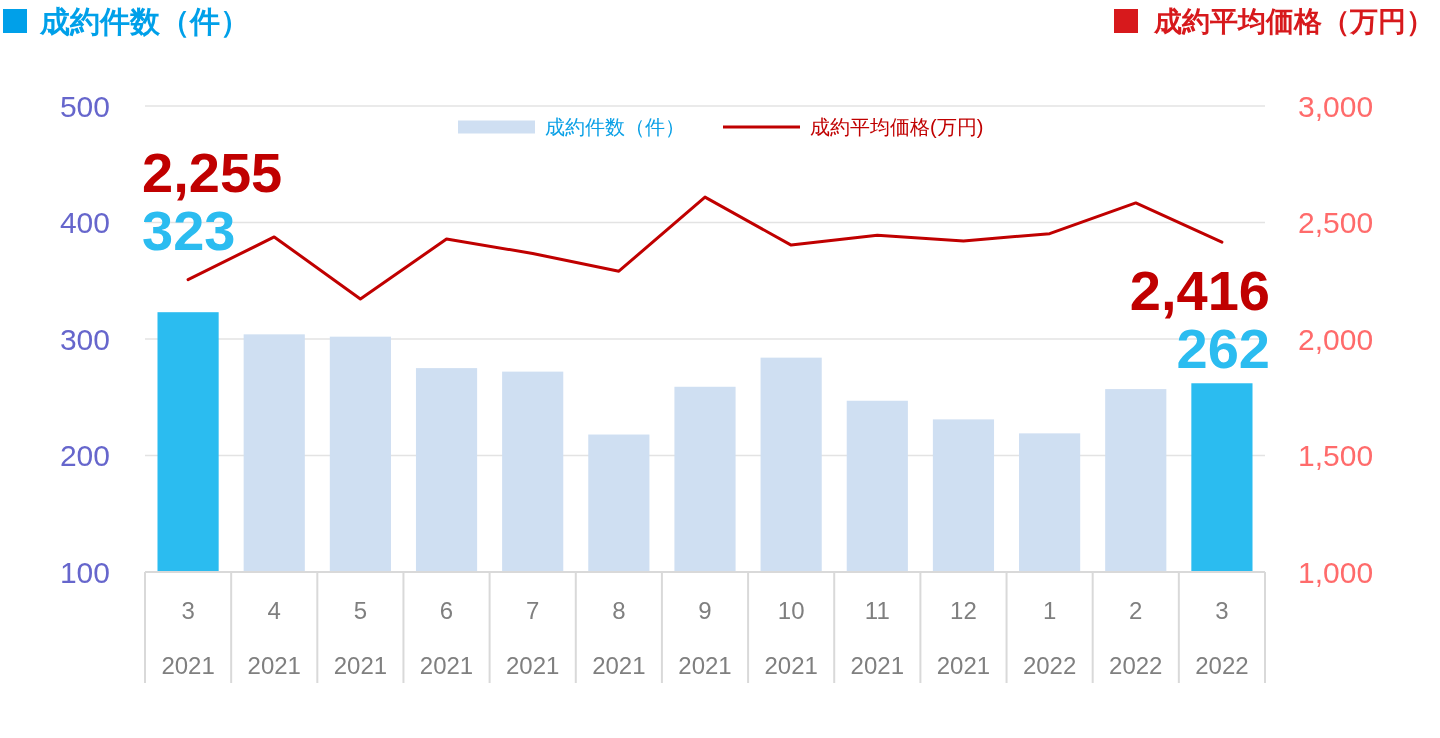 The image size is (1440, 738). What do you see at coordinates (705, 637) in the screenshot?
I see `x-tick-label: 9 2021` at bounding box center [705, 637].